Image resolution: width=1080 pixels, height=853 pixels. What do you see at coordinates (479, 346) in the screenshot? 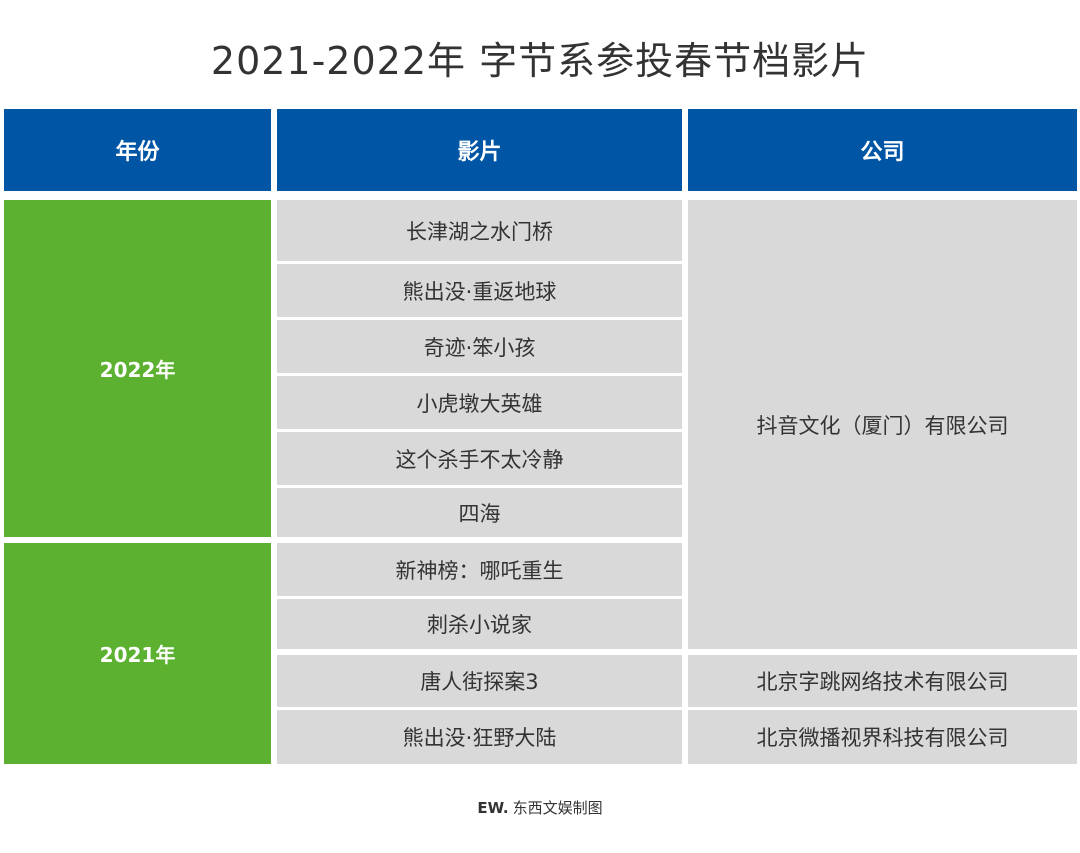
I see `film-cell: 奇迹·笨小孩` at bounding box center [479, 346].